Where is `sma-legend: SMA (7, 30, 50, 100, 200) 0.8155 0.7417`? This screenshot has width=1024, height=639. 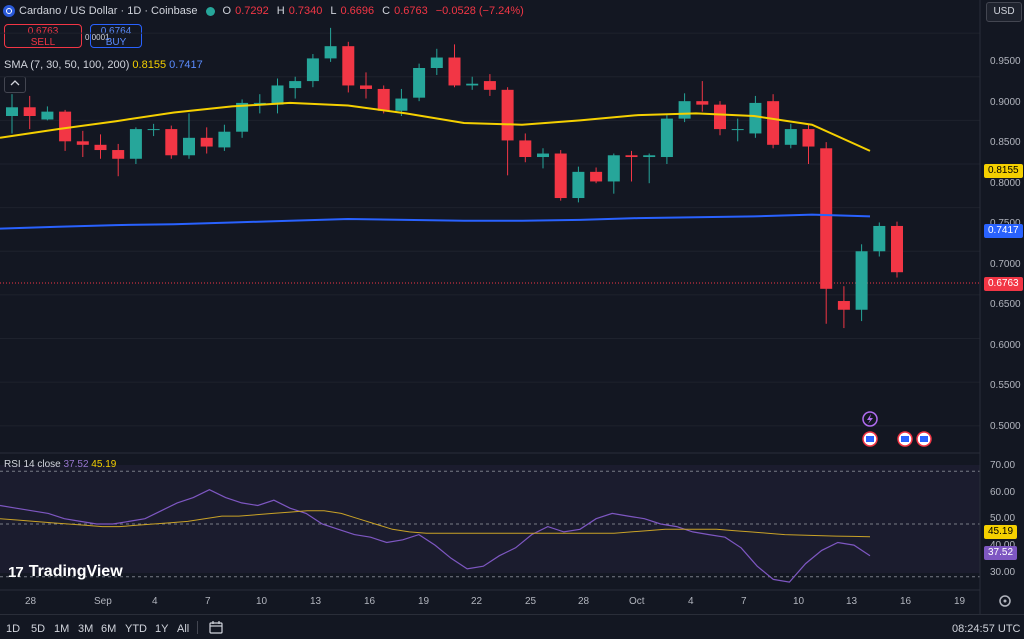 sma-legend: SMA (7, 30, 50, 100, 200) 0.8155 0.7417 is located at coordinates (103, 65).